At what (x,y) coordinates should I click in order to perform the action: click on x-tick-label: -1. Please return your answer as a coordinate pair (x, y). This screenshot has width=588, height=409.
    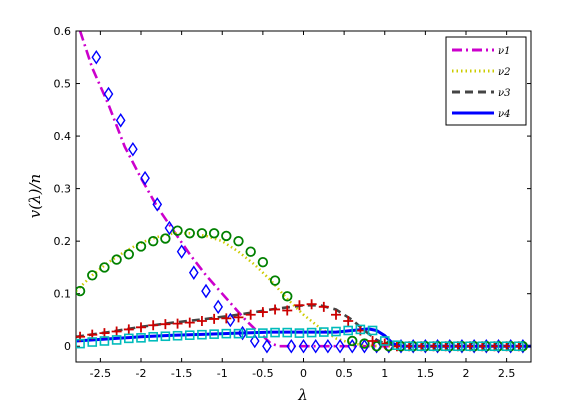
    Looking at the image, I should click on (222, 373).